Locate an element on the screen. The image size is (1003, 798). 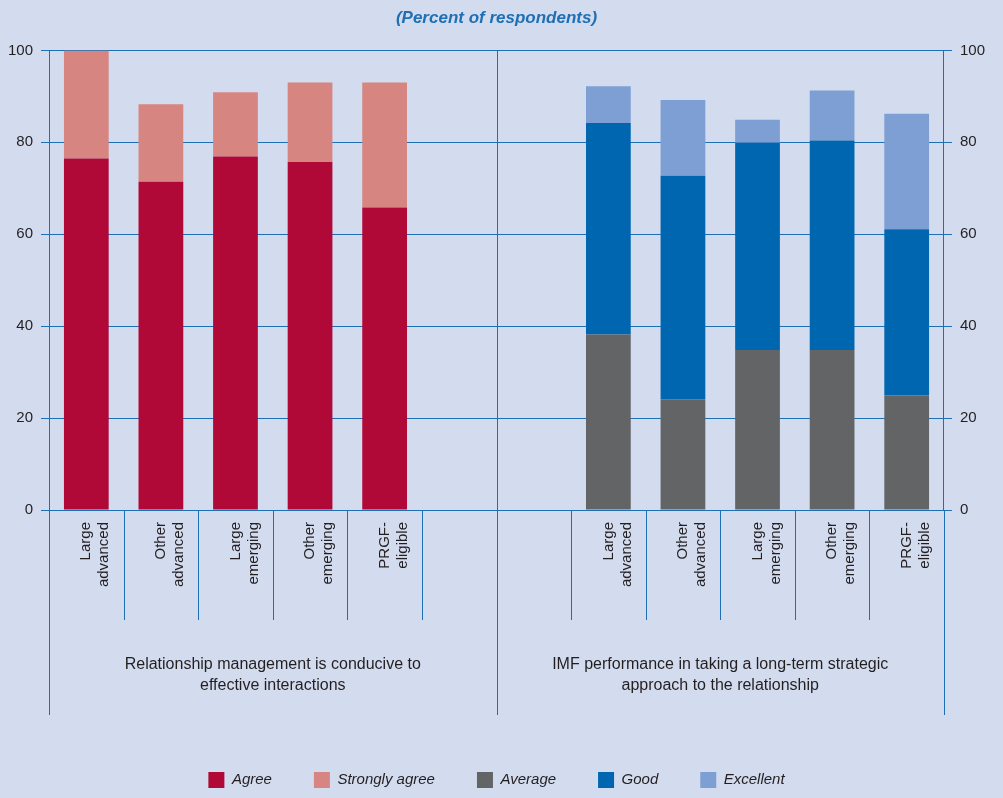
y-tick-label: 20 is located at coordinates (25, 417).